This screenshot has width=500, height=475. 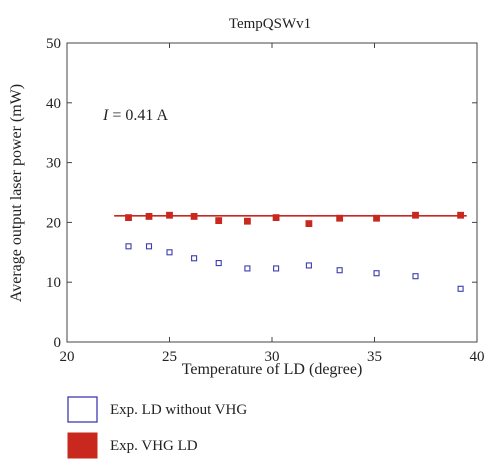 What do you see at coordinates (82, 409) in the screenshot?
I see `legend-swatch-ld-without-vhg` at bounding box center [82, 409].